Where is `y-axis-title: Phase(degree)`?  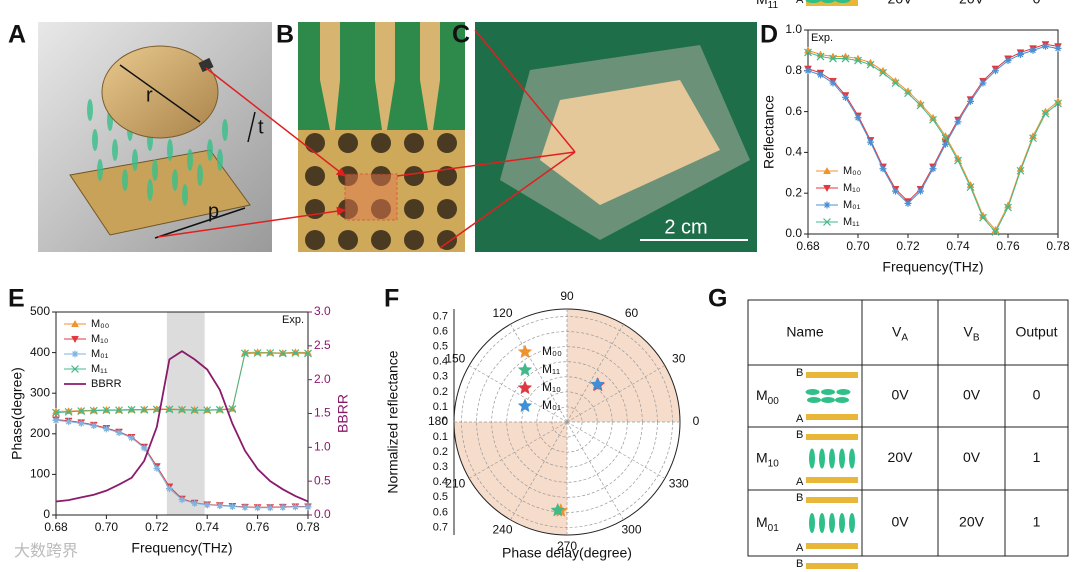 y-axis-title: Phase(degree) is located at coordinates (17, 413).